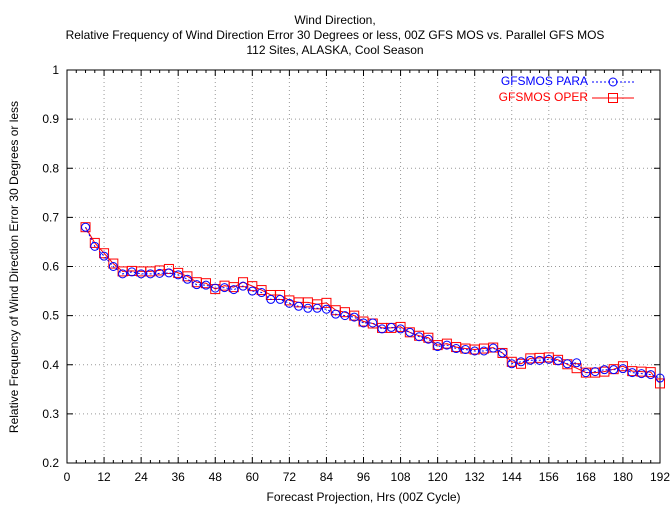 The image size is (670, 505). What do you see at coordinates (335, 20) in the screenshot?
I see `chart-title: Wind Direction,` at bounding box center [335, 20].